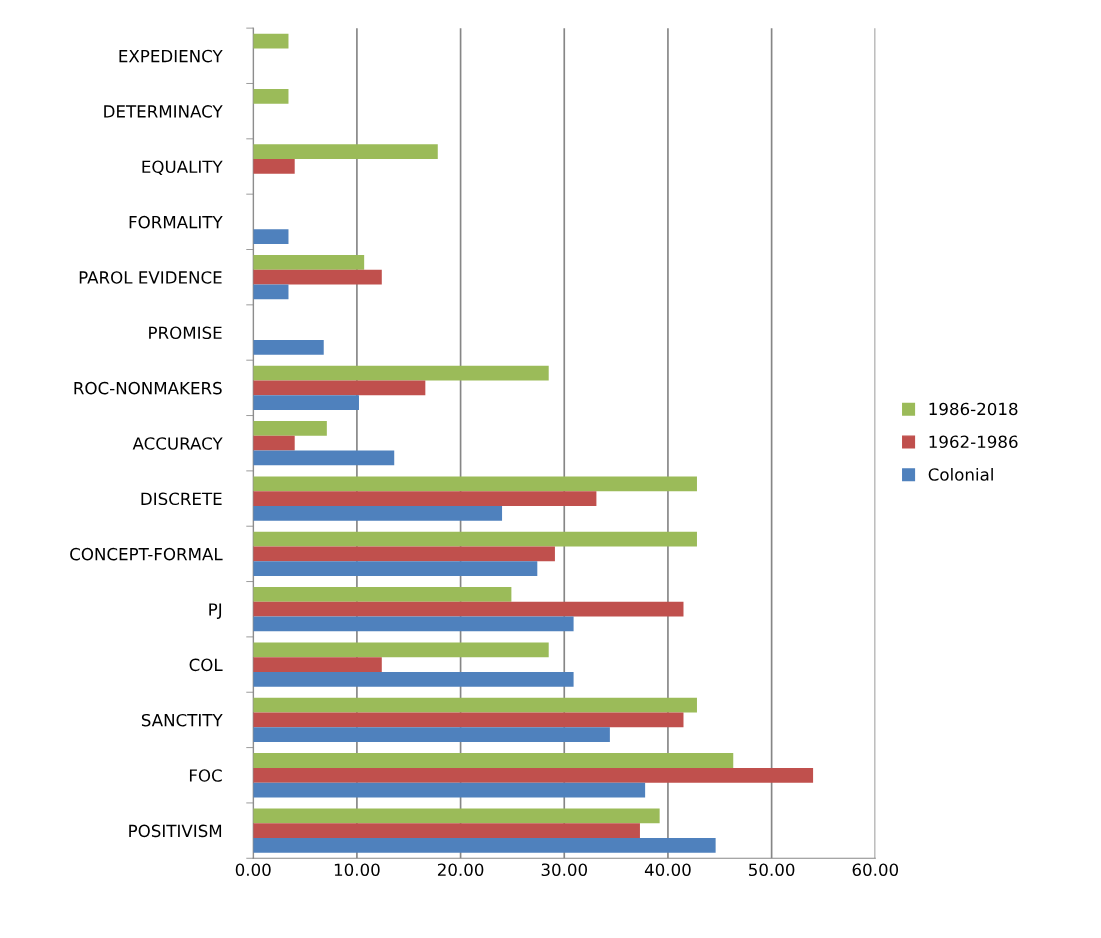 This screenshot has width=1101, height=938. What do you see at coordinates (564, 870) in the screenshot?
I see `x-tick-label: 30.00` at bounding box center [564, 870].